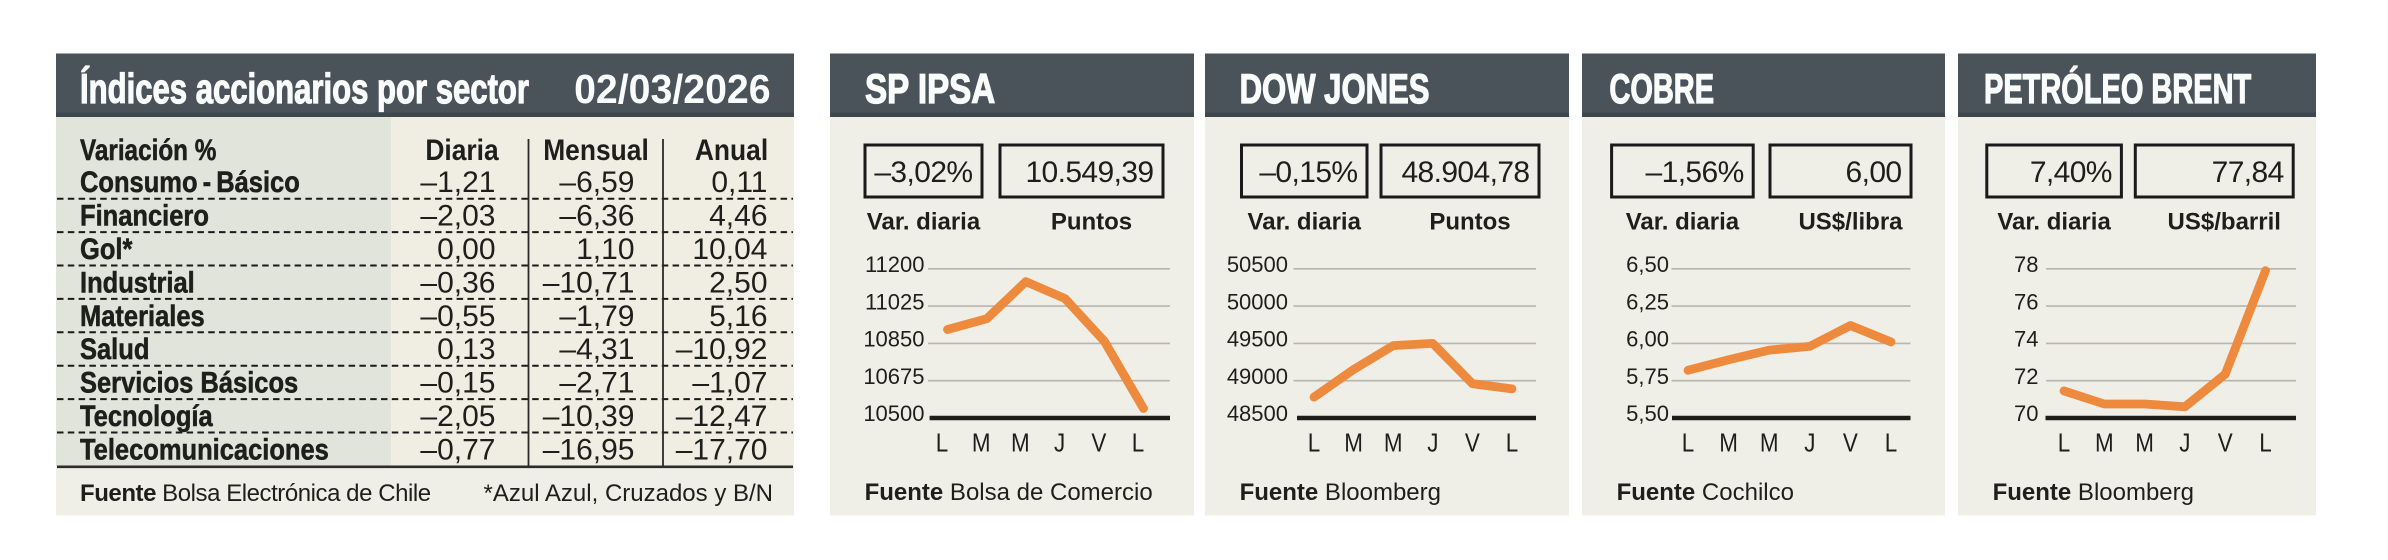  I want to click on svg-text: 5,50, so click(1647, 413).